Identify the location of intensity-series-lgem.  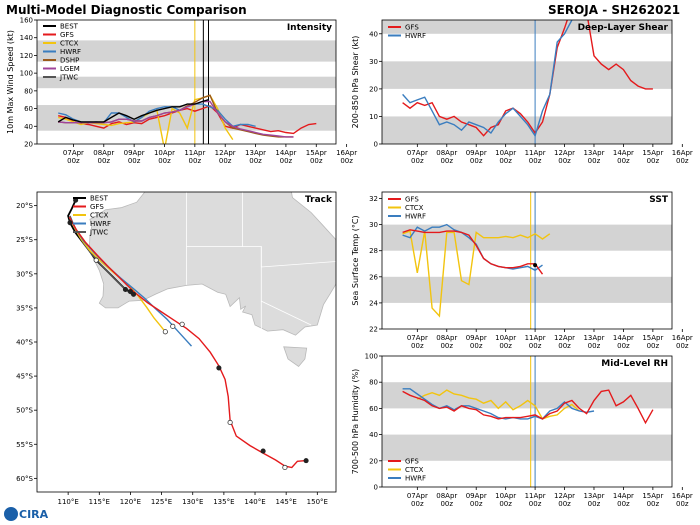
(176, 119).